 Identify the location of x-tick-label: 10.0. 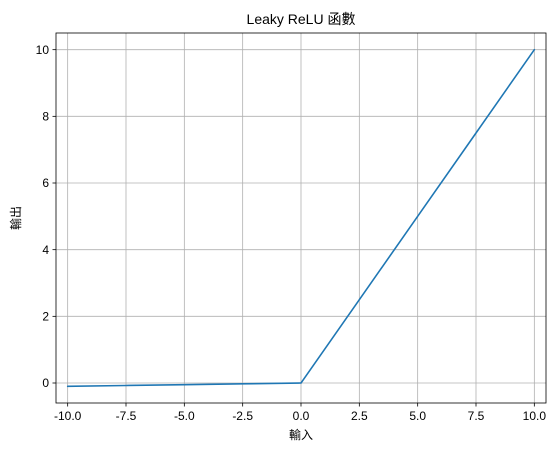
(535, 416).